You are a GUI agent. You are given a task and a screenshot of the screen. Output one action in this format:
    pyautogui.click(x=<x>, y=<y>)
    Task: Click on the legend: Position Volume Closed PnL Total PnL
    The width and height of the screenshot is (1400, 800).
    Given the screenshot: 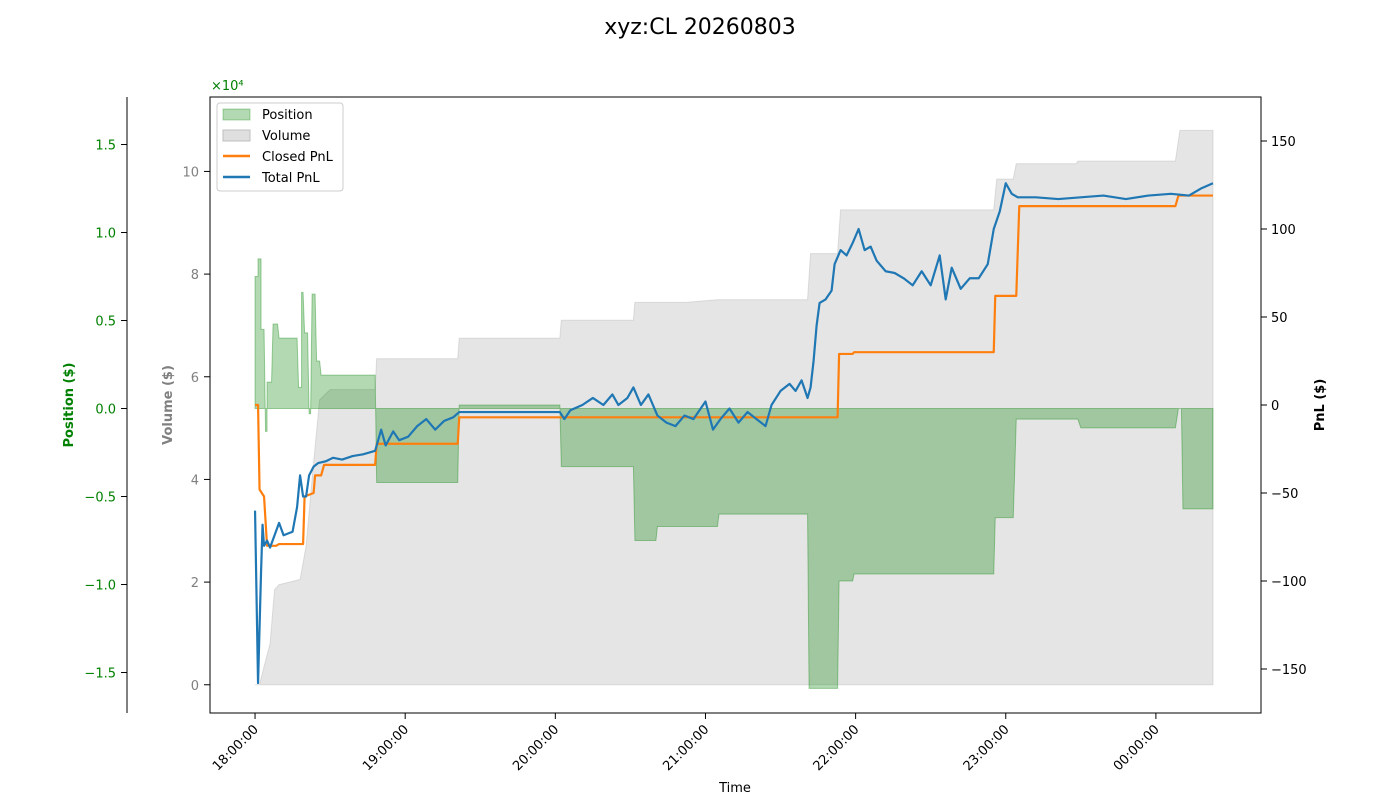 What is the action you would take?
    pyautogui.click(x=280, y=147)
    